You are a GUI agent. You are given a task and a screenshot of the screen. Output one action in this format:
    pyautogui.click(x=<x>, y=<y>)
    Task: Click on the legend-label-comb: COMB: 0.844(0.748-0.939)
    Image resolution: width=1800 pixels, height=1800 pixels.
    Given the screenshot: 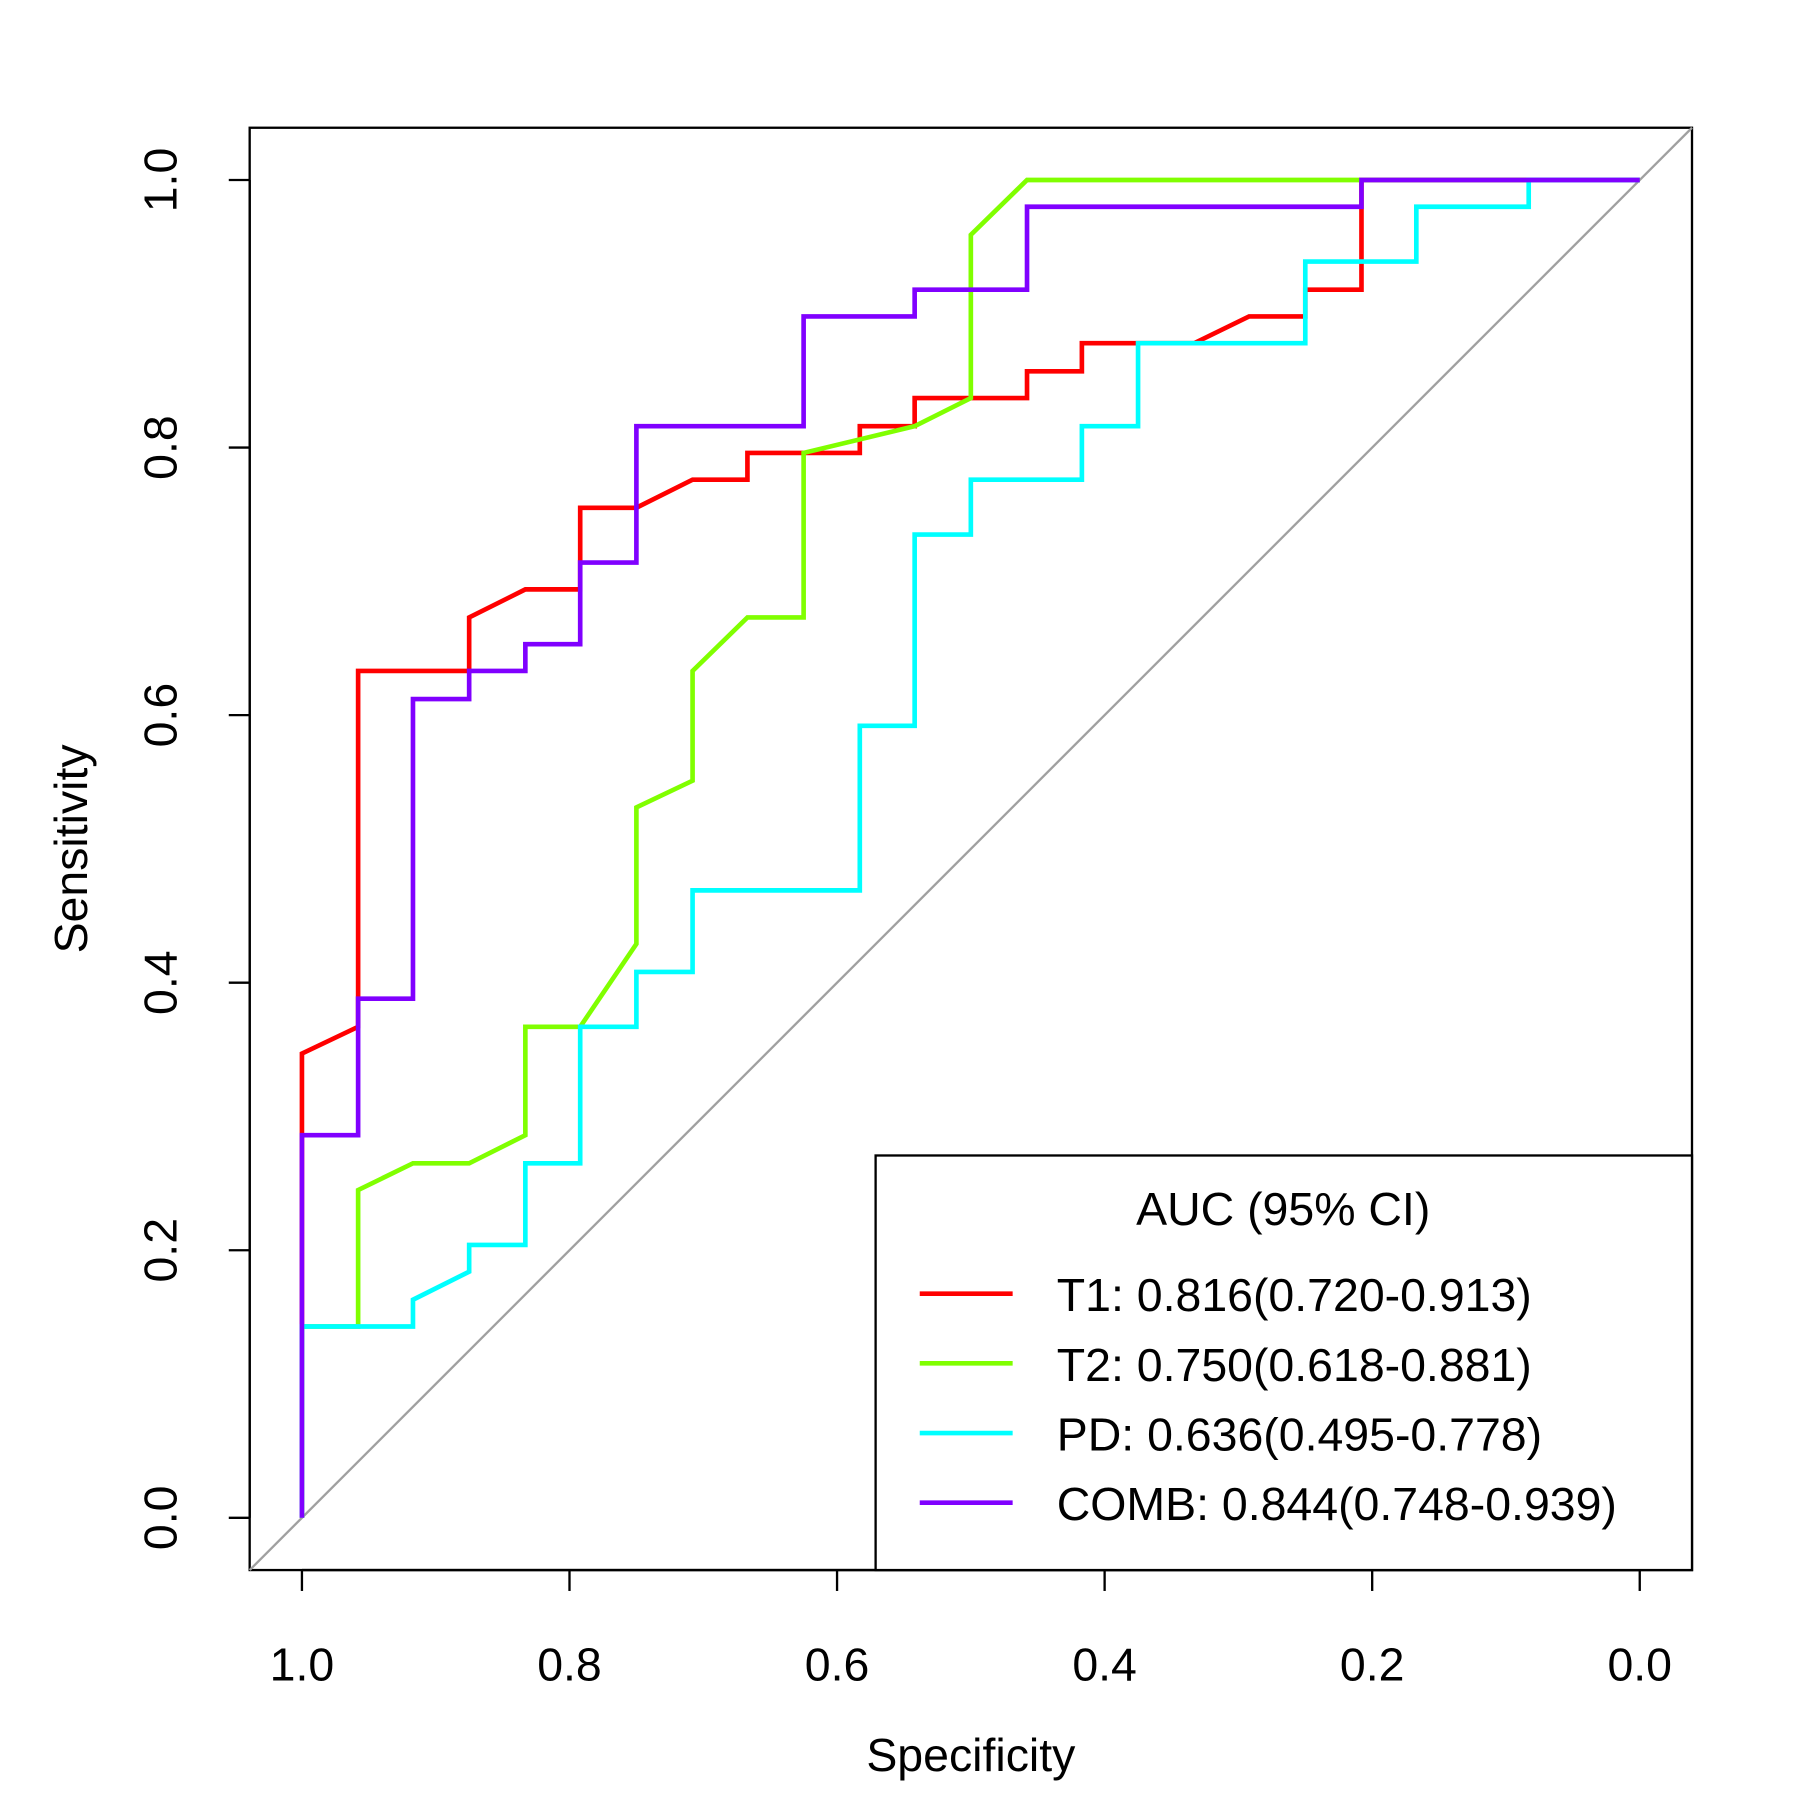 What is the action you would take?
    pyautogui.click(x=1337, y=1504)
    